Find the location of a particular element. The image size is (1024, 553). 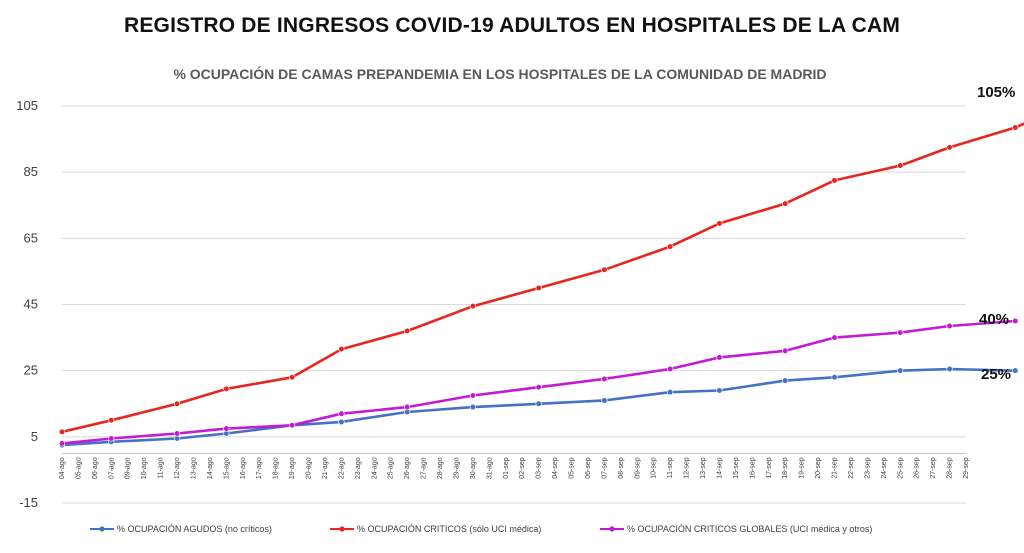

x-tick-label: 17-ago is located at coordinates (259, 468).